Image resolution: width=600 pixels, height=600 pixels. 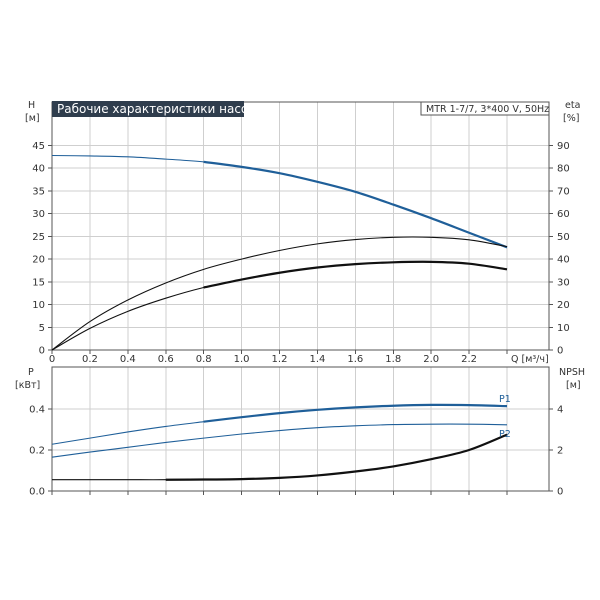 I want to click on left-axis-unit: [м], so click(x=32, y=118).